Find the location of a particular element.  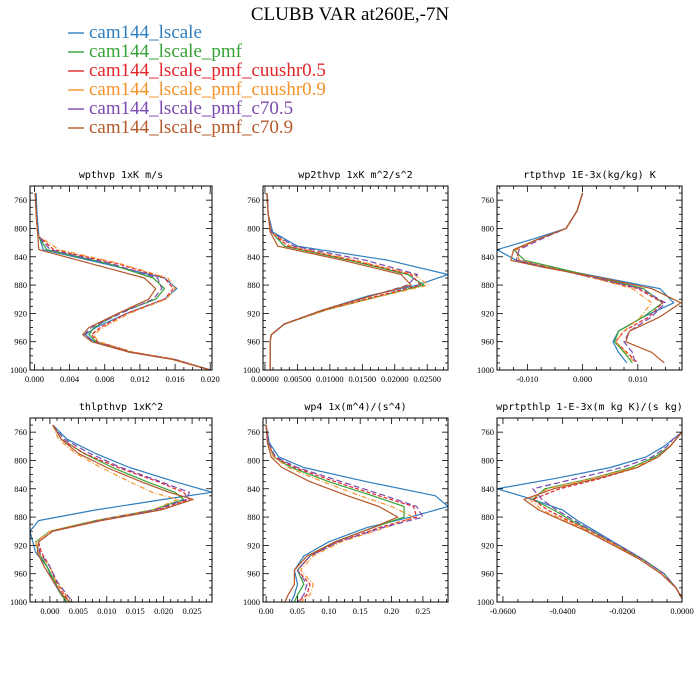

x-tick-label: 0.01500 is located at coordinates (363, 379).